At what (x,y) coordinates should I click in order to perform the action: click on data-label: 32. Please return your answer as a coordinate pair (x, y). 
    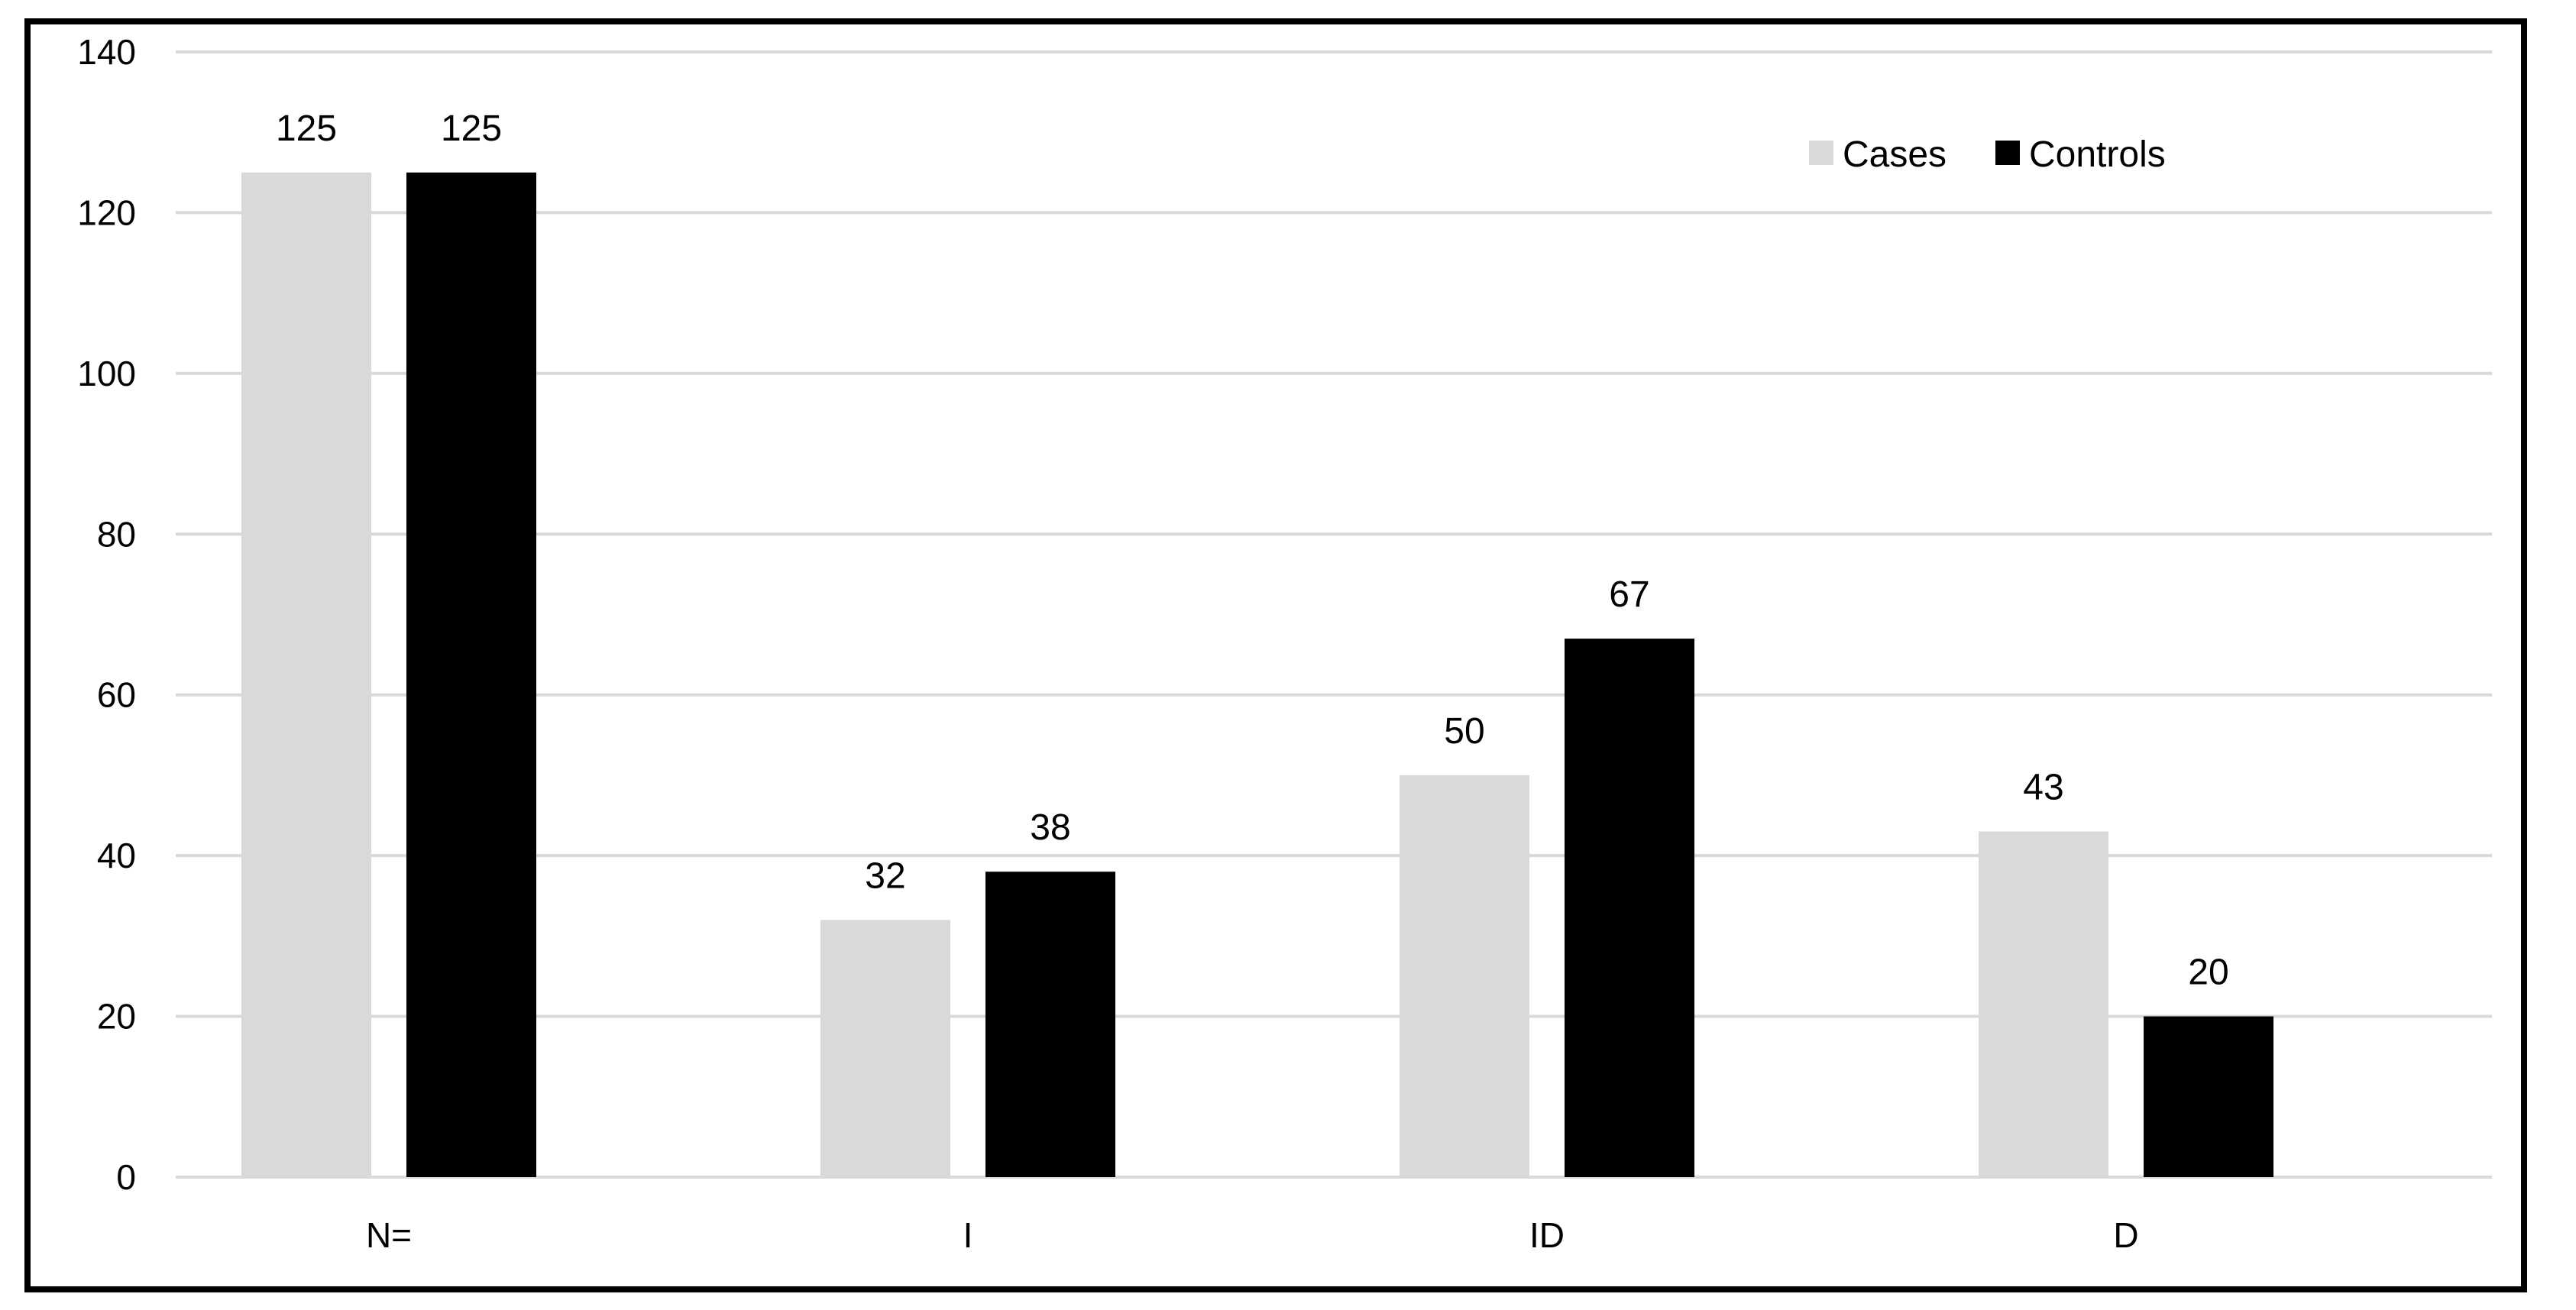
    Looking at the image, I should click on (885, 876).